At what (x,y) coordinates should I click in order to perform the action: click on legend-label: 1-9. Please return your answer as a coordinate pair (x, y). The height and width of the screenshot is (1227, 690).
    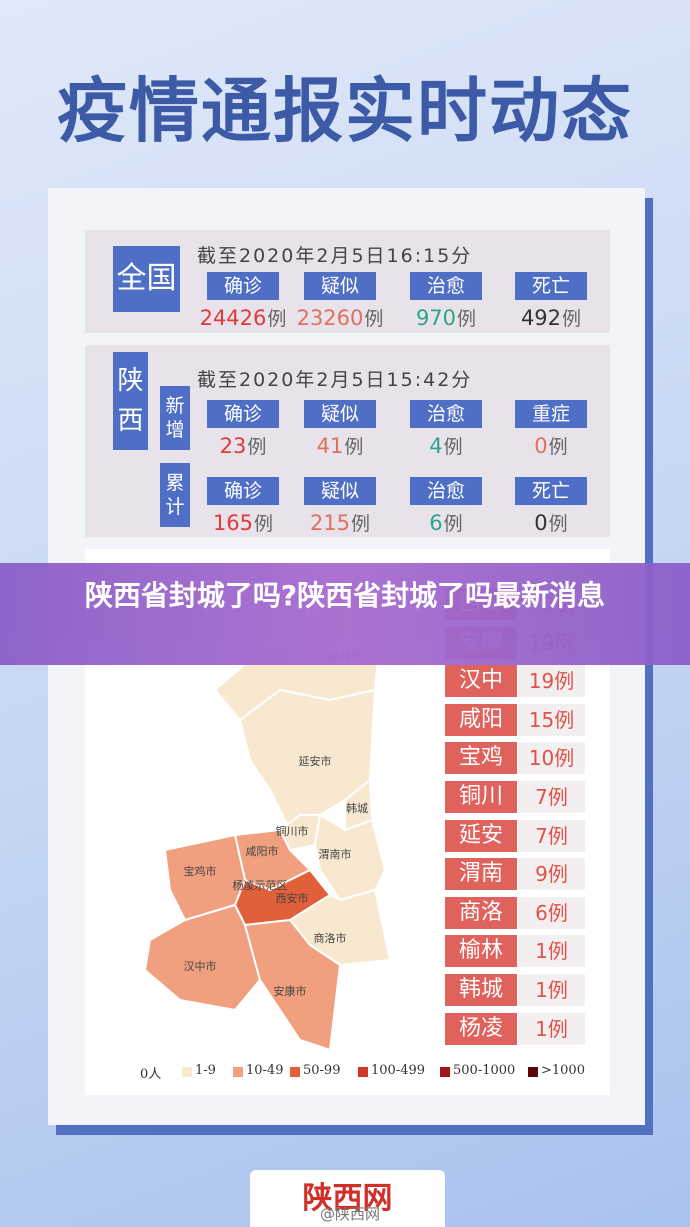
    Looking at the image, I should click on (205, 1070).